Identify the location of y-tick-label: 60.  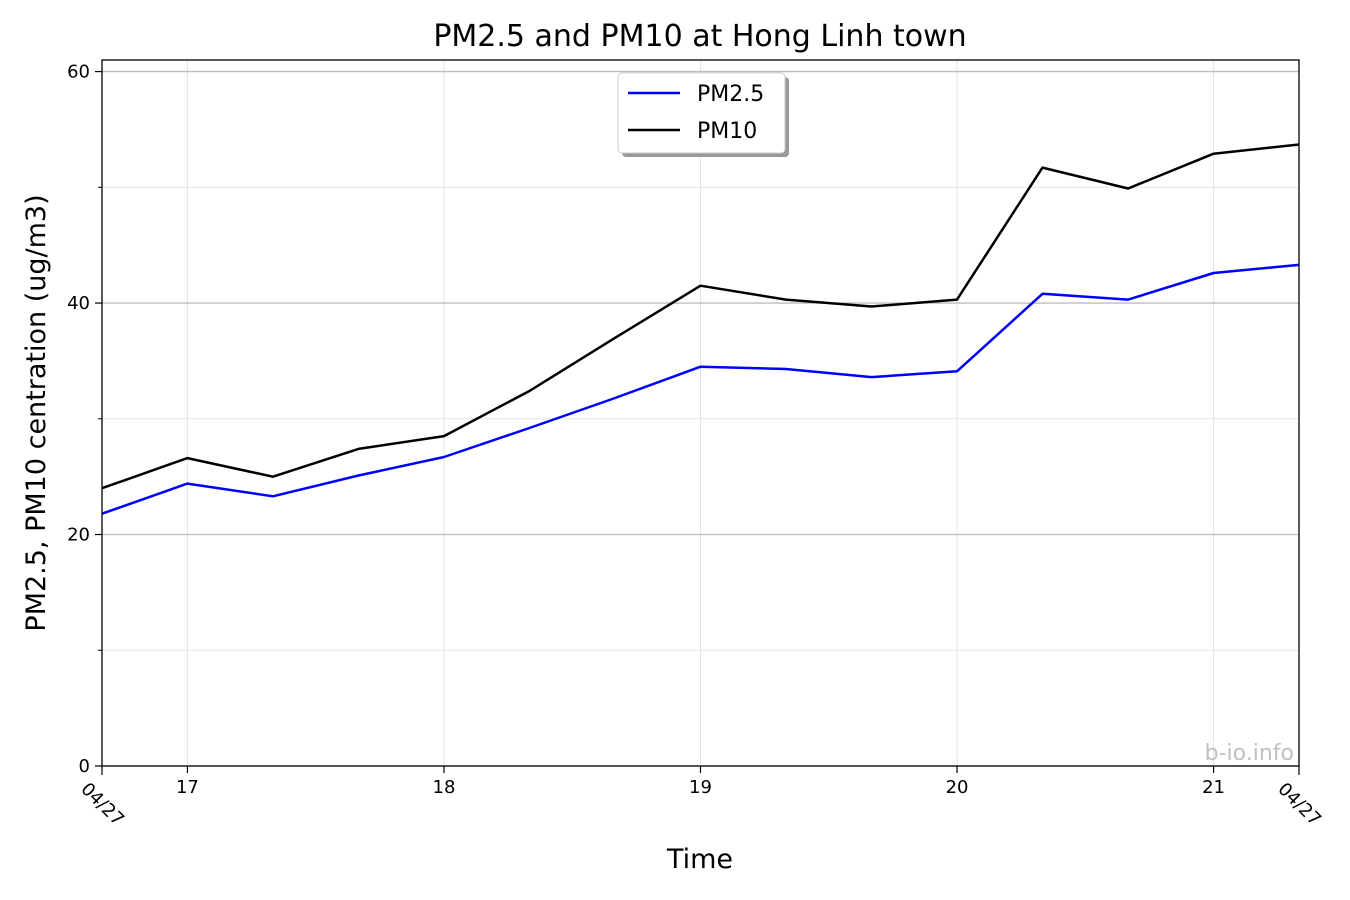
(78, 72).